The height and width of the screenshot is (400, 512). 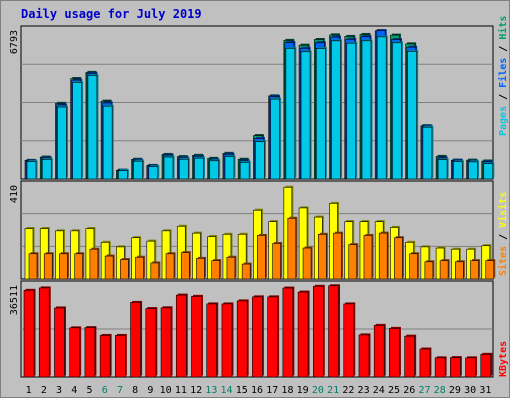 I want to click on day-label-weekend: 20, so click(x=318, y=390).